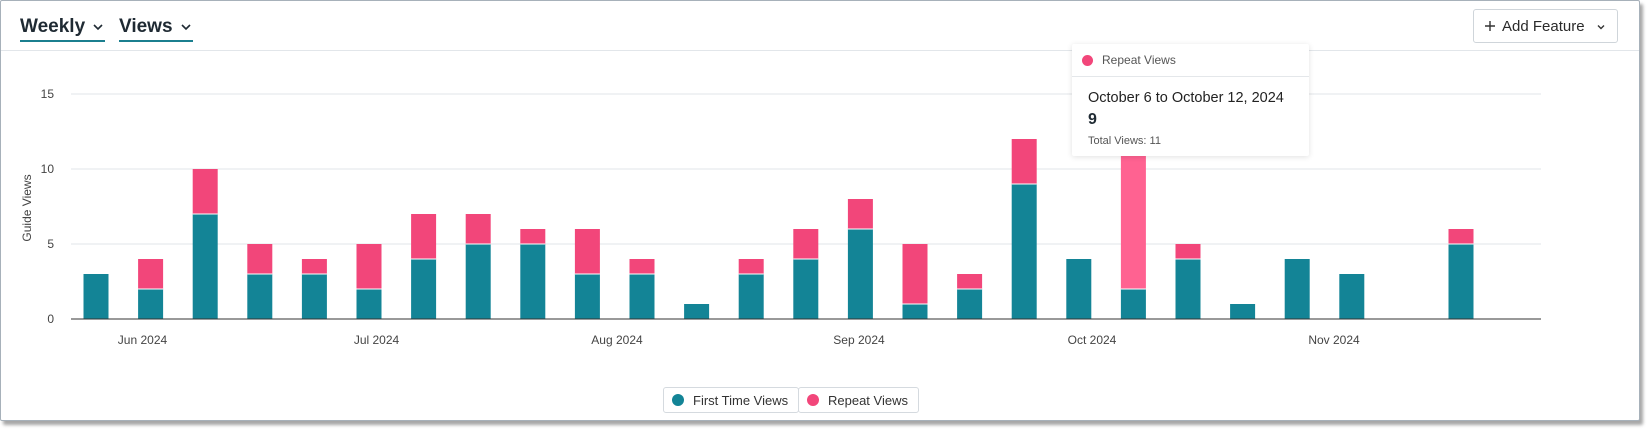 Image resolution: width=1648 pixels, height=429 pixels. Describe the element at coordinates (1334, 340) in the screenshot. I see `x-tick-label: Nov 2024` at that location.